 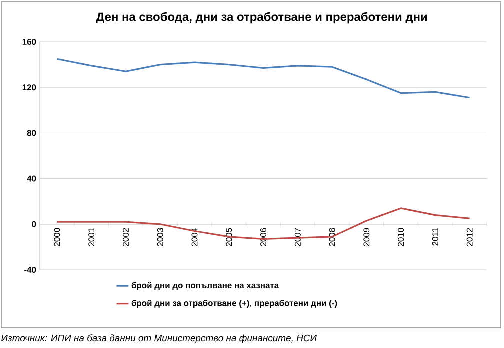 What do you see at coordinates (57, 237) in the screenshot?
I see `x-tick-label: 2000` at bounding box center [57, 237].